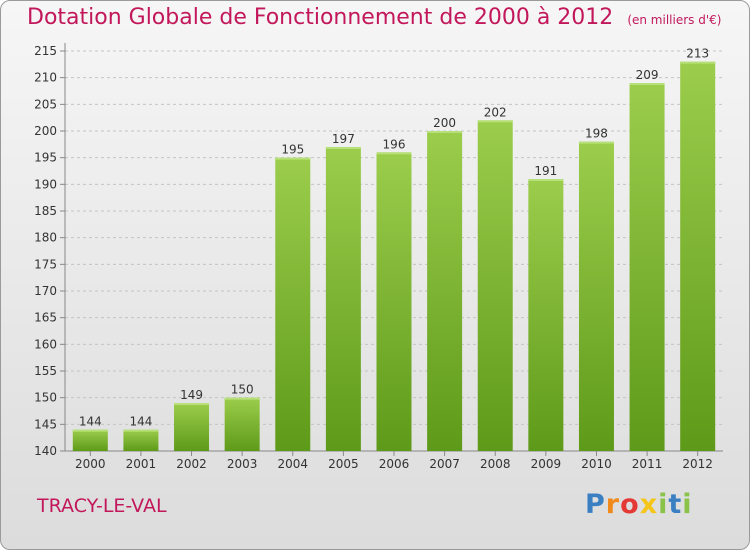  Describe the element at coordinates (495, 464) in the screenshot. I see `x-tick-label: 2008` at that location.